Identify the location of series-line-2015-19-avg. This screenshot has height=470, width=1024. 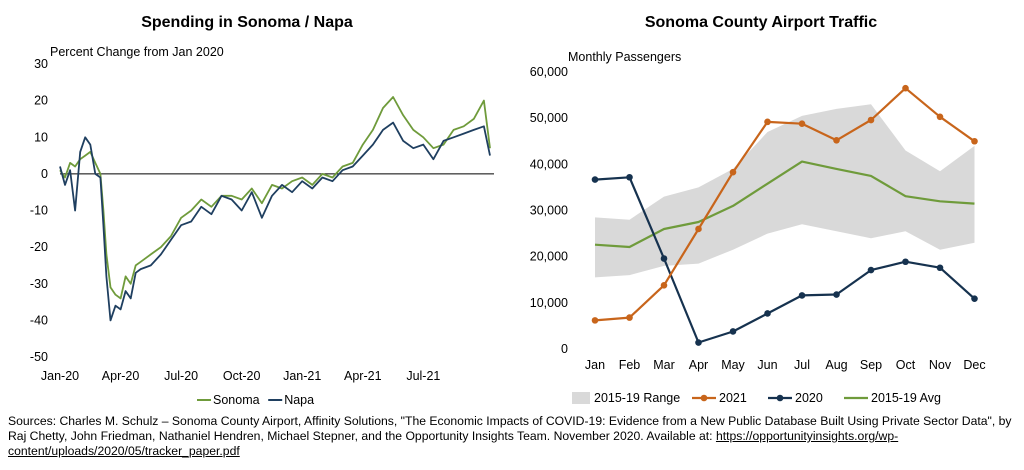
(784, 204).